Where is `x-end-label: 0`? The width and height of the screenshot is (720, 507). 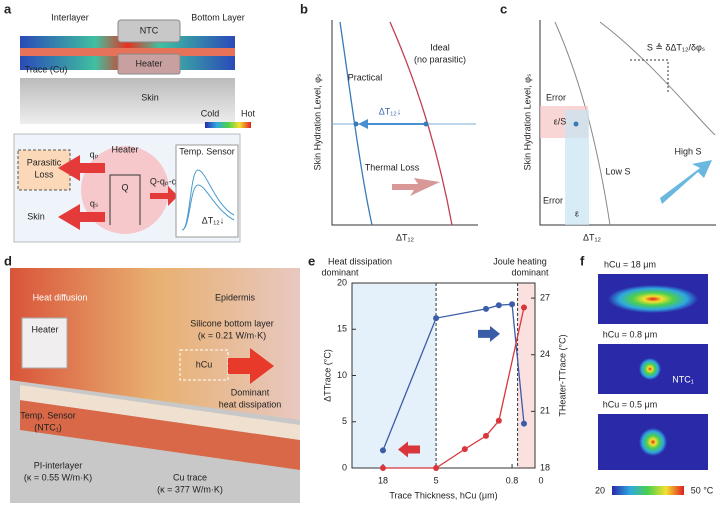
x-end-label: 0 is located at coordinates (540, 480).